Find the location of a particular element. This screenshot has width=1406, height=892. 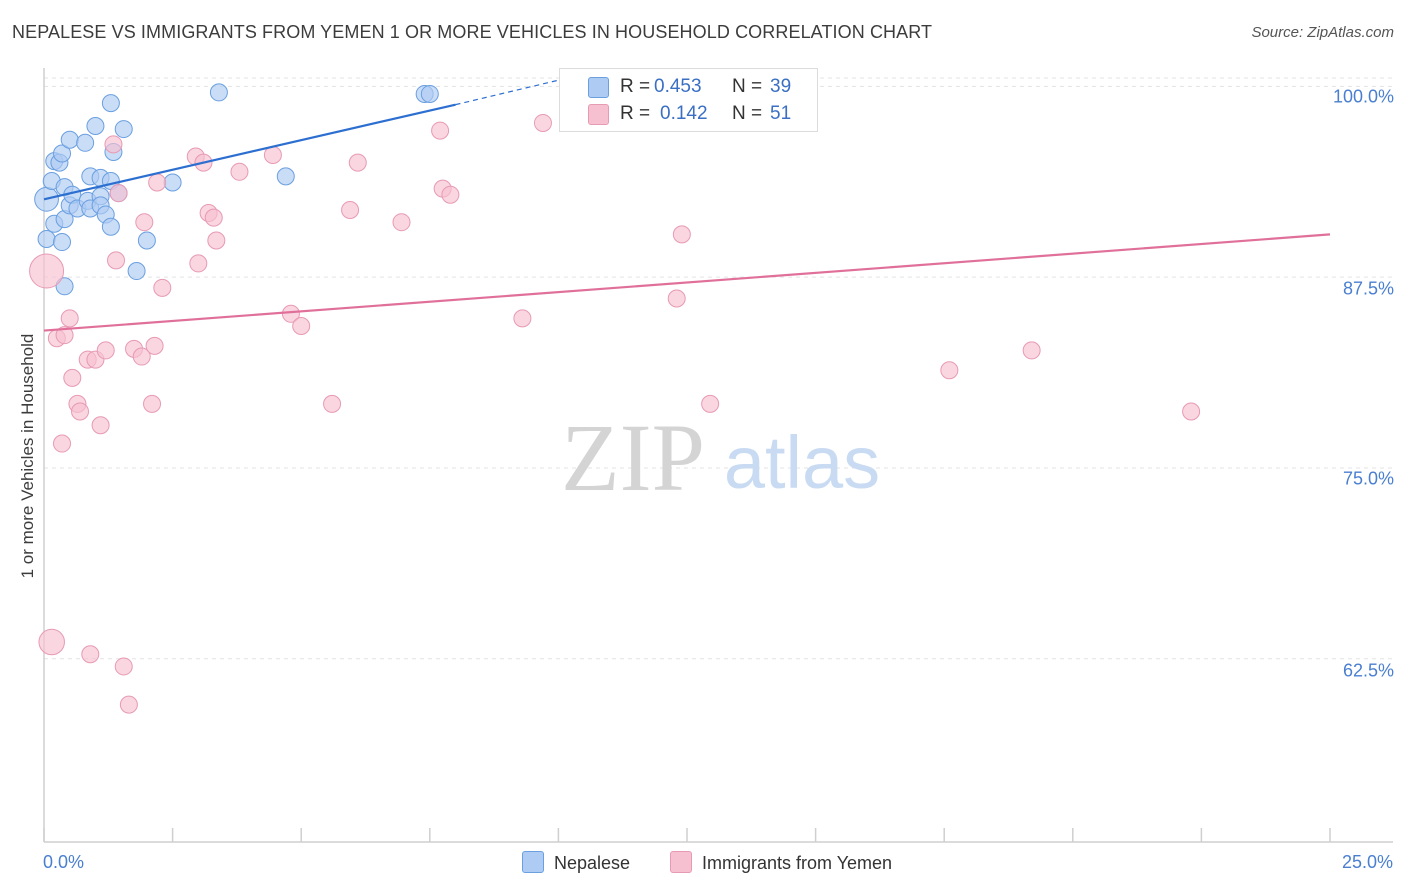

yemen-legend-label: Immigrants from Yemen is located at coordinates (797, 863).